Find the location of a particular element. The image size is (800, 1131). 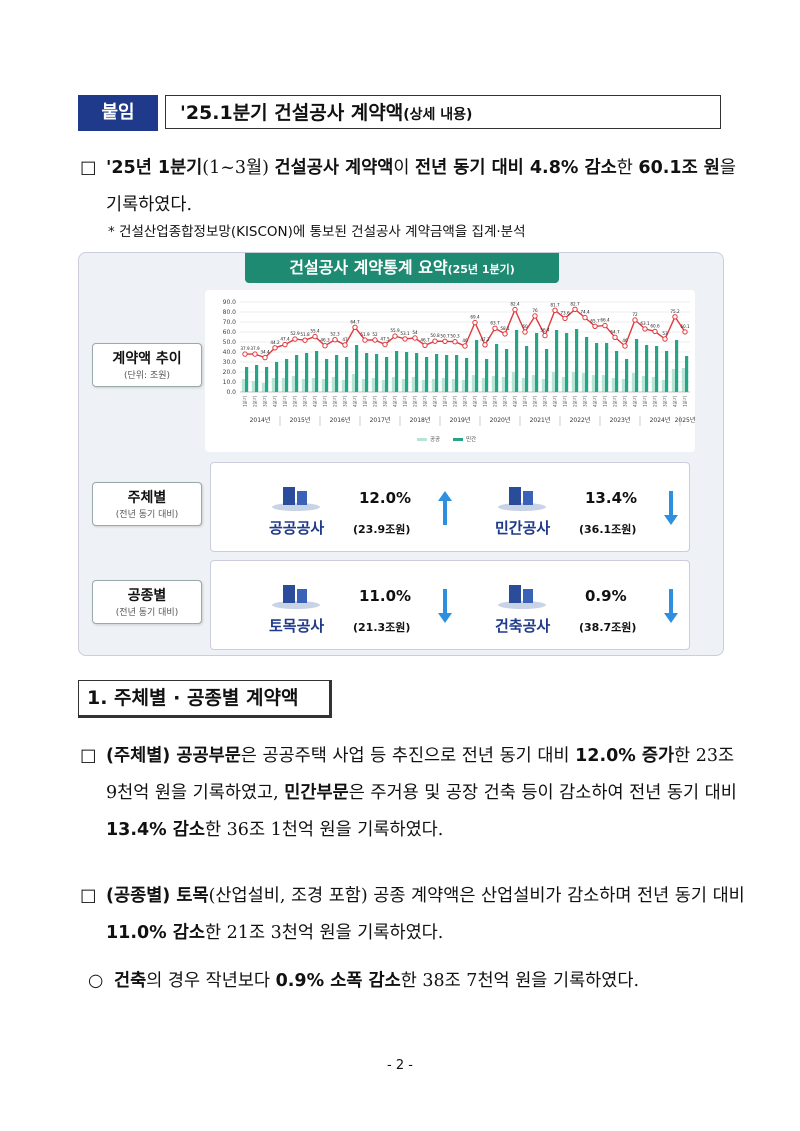

text-segment: 민간부문 is located at coordinates (316, 793).